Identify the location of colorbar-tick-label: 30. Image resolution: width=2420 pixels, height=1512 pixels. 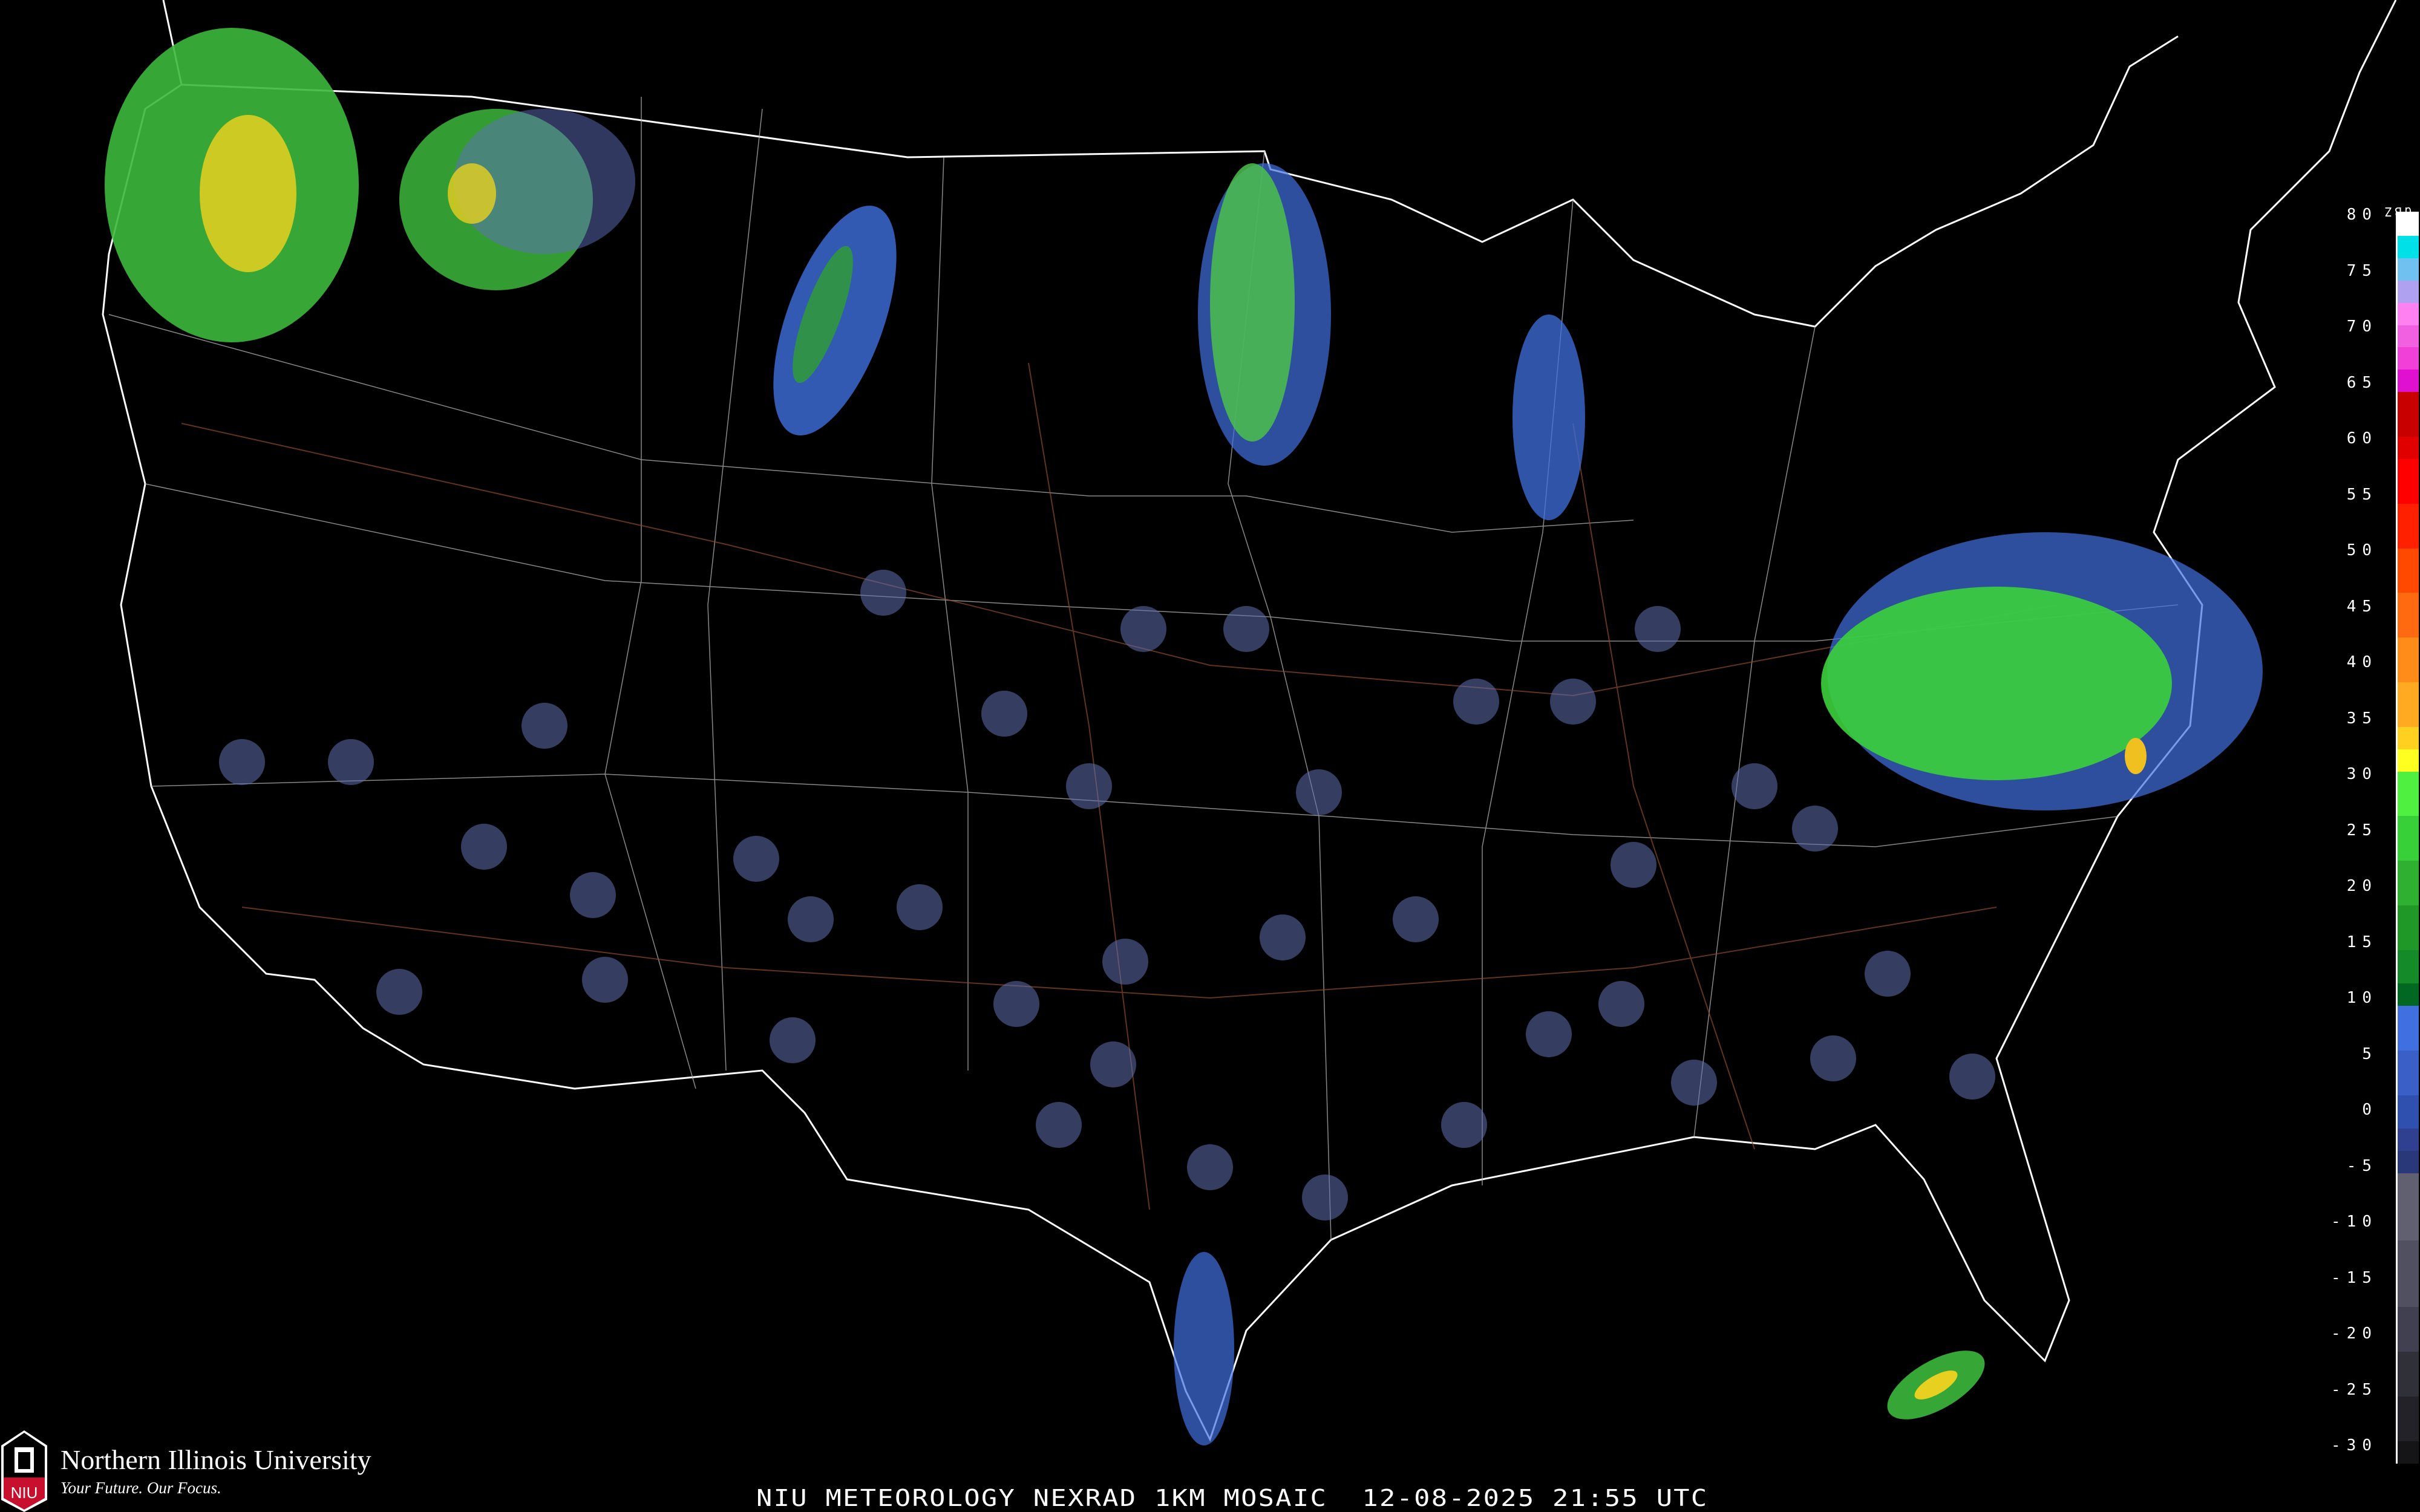
(2362, 774).